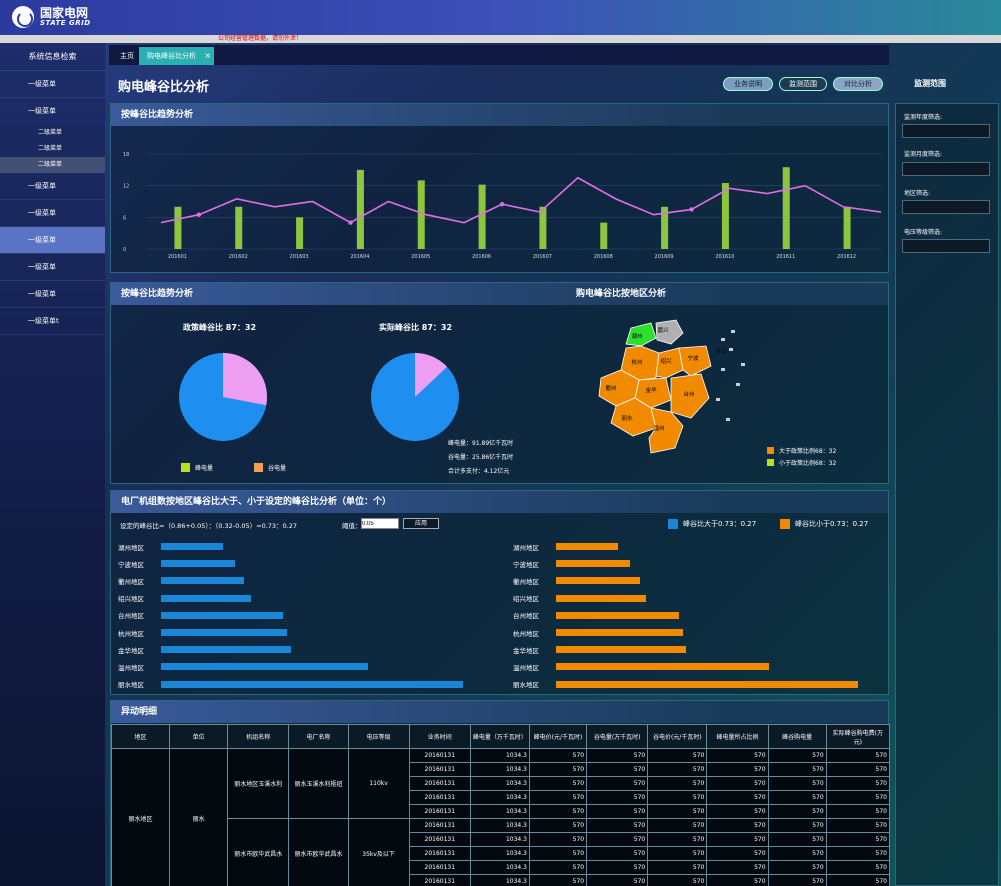 This screenshot has width=1001, height=886. What do you see at coordinates (439, 825) in the screenshot?
I see `table-cell: 20160131` at bounding box center [439, 825].